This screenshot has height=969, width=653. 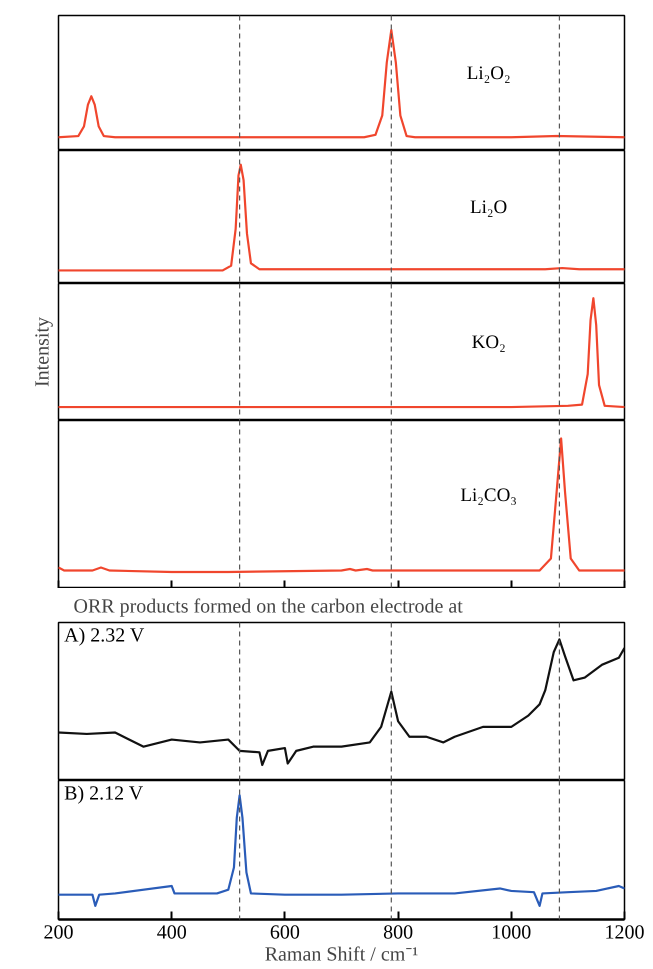 What do you see at coordinates (171, 933) in the screenshot?
I see `x-tick-label: 400` at bounding box center [171, 933].